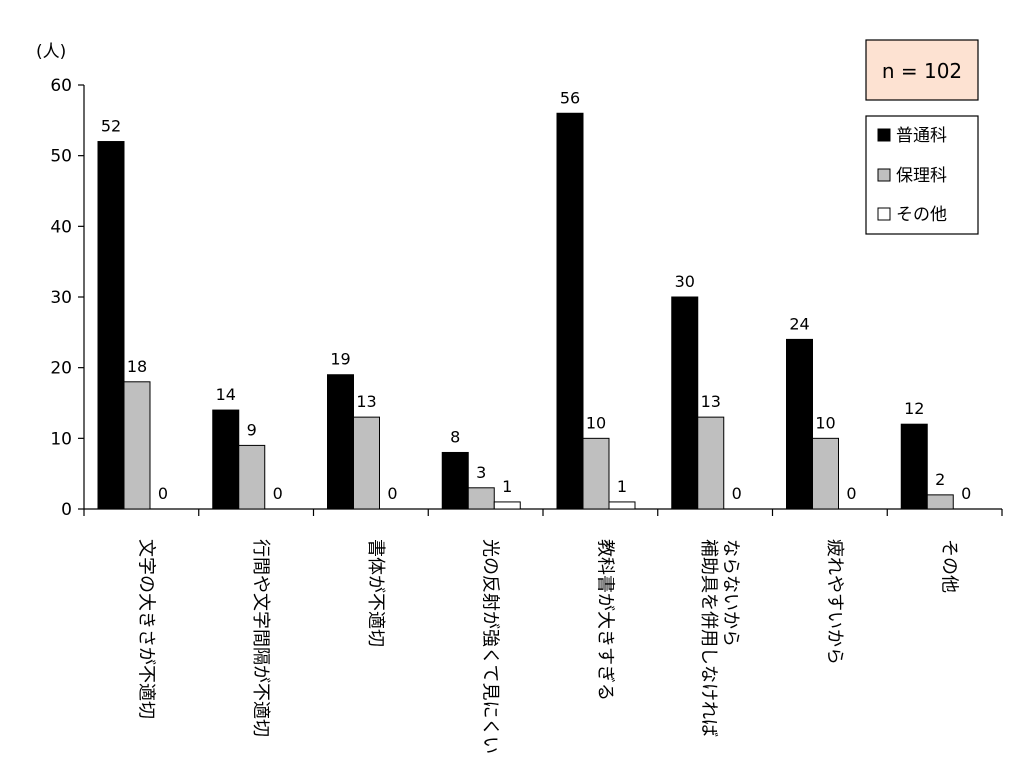 The image size is (1030, 772). What do you see at coordinates (914, 408) in the screenshot?
I see `data-label: 12` at bounding box center [914, 408].